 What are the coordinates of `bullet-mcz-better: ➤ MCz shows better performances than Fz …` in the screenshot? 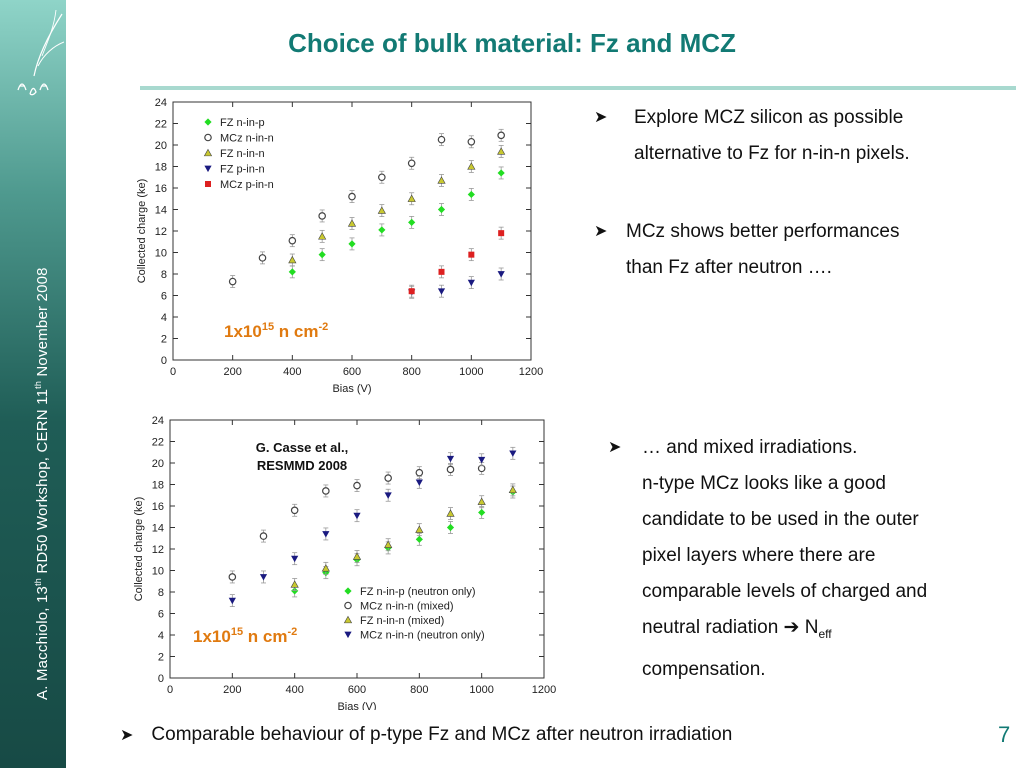 It's located at (747, 250).